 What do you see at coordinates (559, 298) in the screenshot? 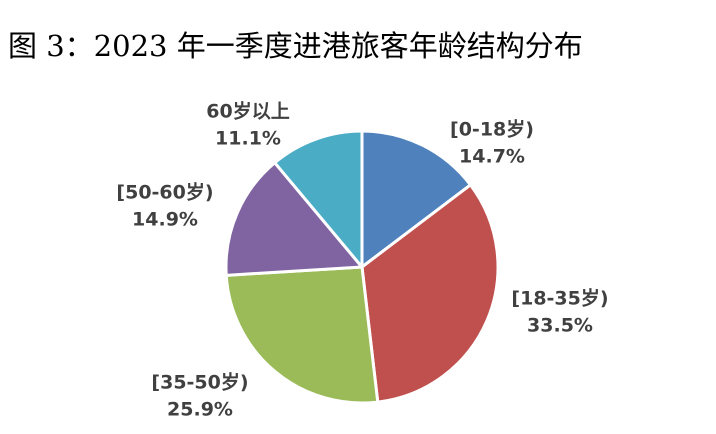
I see `slice-label: [18-35岁)` at bounding box center [559, 298].